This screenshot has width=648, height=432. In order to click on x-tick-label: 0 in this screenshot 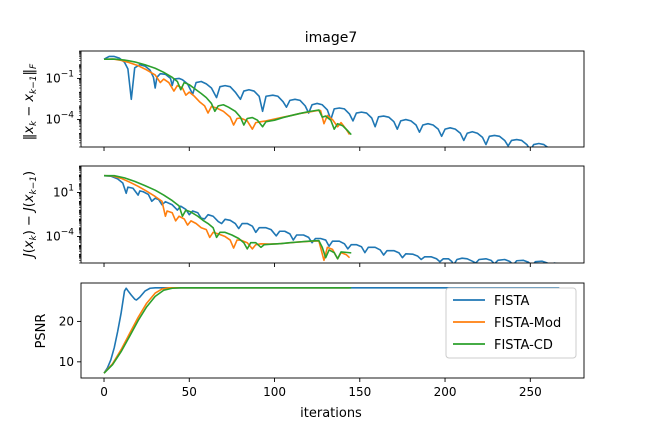, I will do `click(104, 392)`.